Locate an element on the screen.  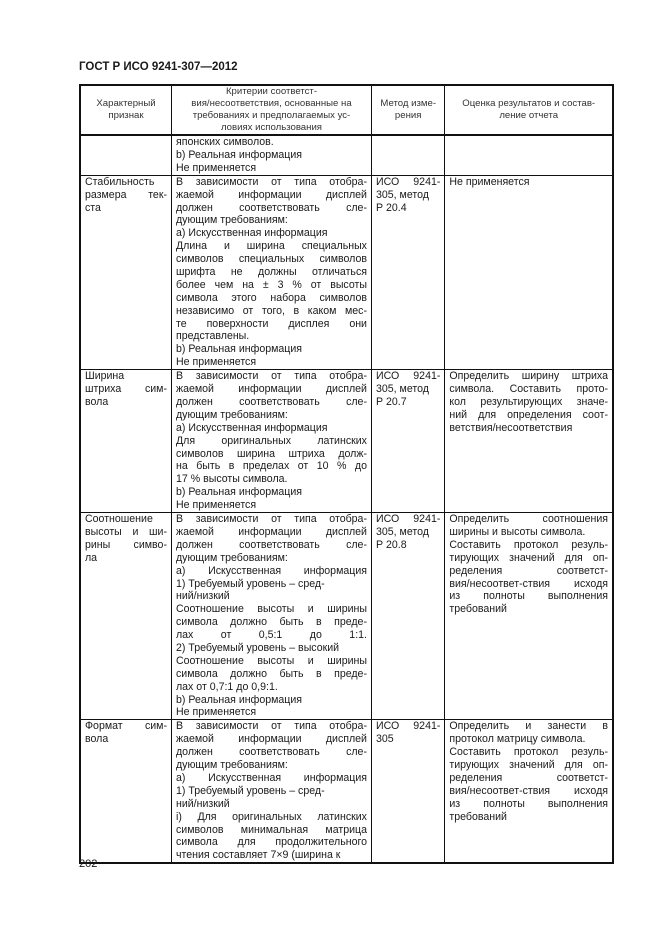
cell-line: ределения соответст- is located at coordinates (528, 777).